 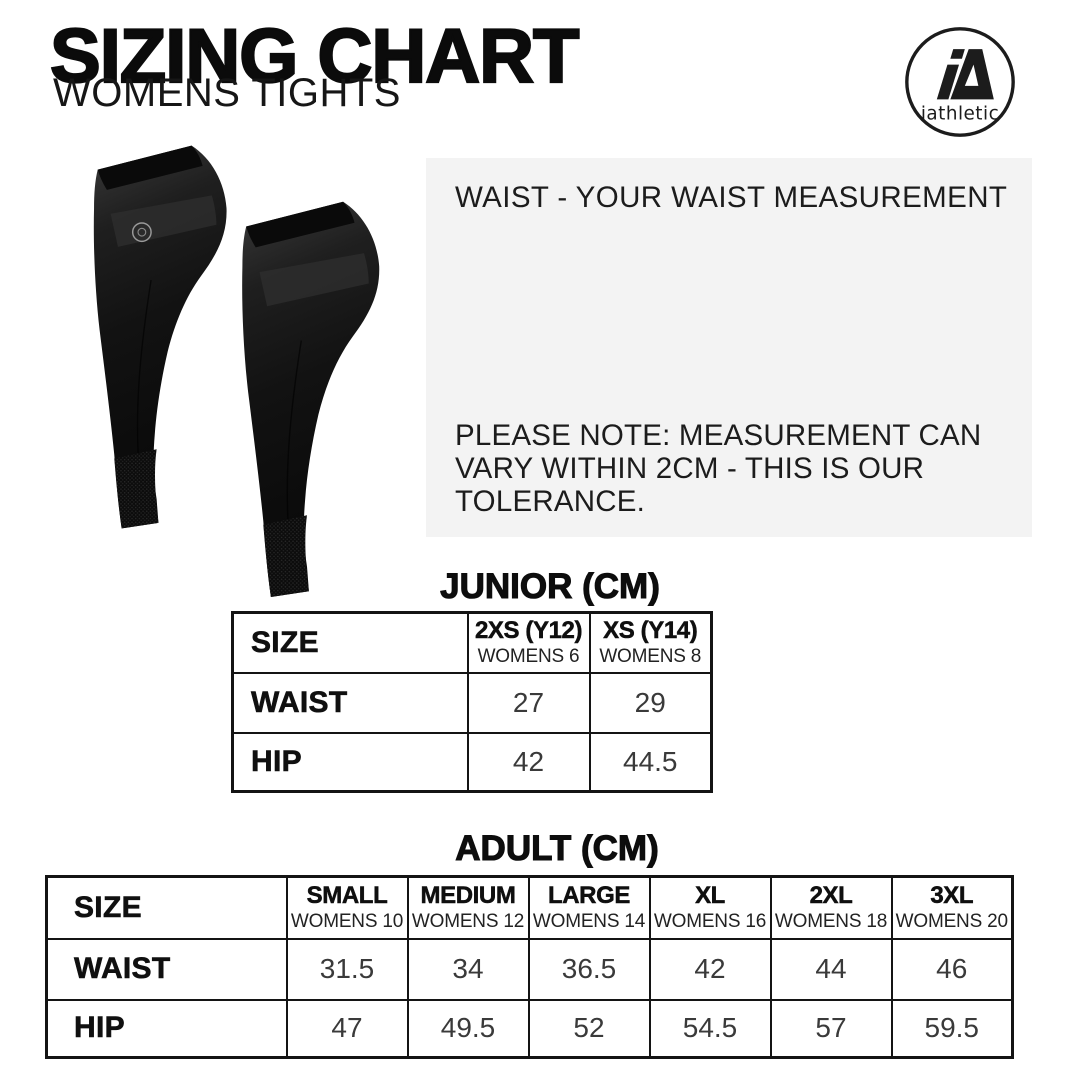 I want to click on tight-back-leg, so click(x=310, y=399).